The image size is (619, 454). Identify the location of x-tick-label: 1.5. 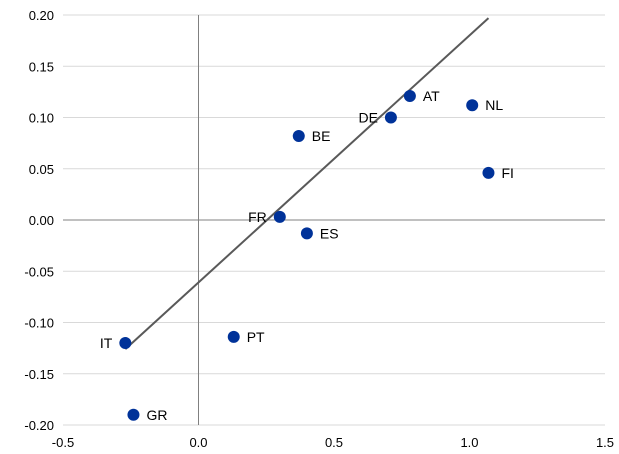
(605, 442).